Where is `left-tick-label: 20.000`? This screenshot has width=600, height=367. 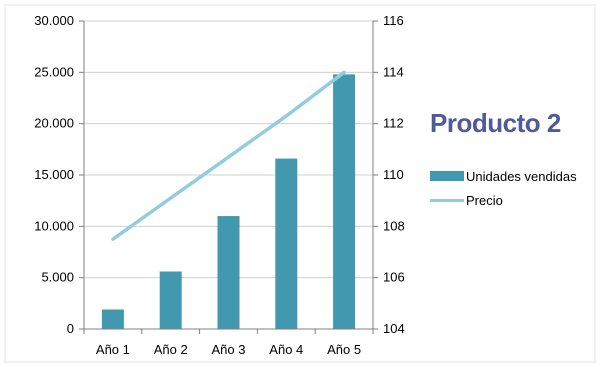 left-tick-label: 20.000 is located at coordinates (54, 123).